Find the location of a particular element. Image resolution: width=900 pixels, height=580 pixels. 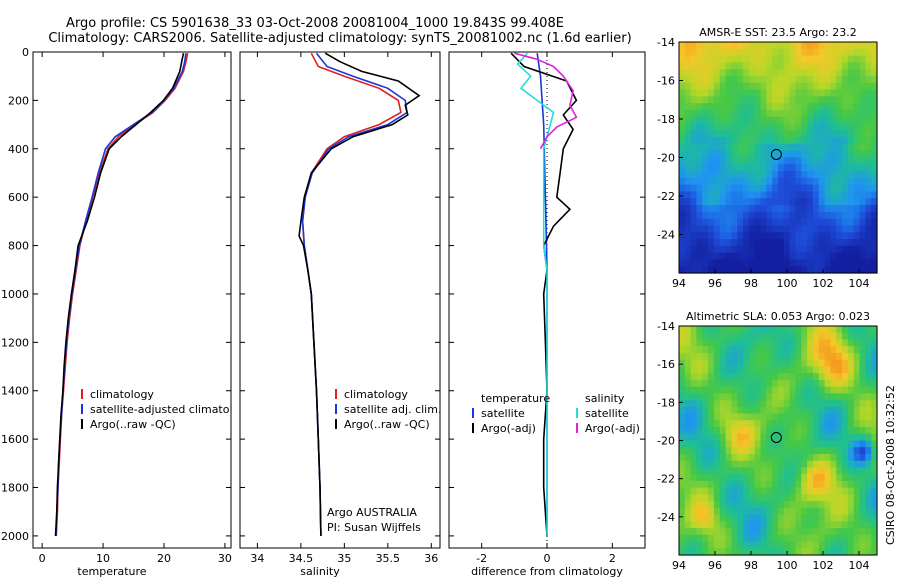

y-tick-label: 600 is located at coordinates (18, 197).